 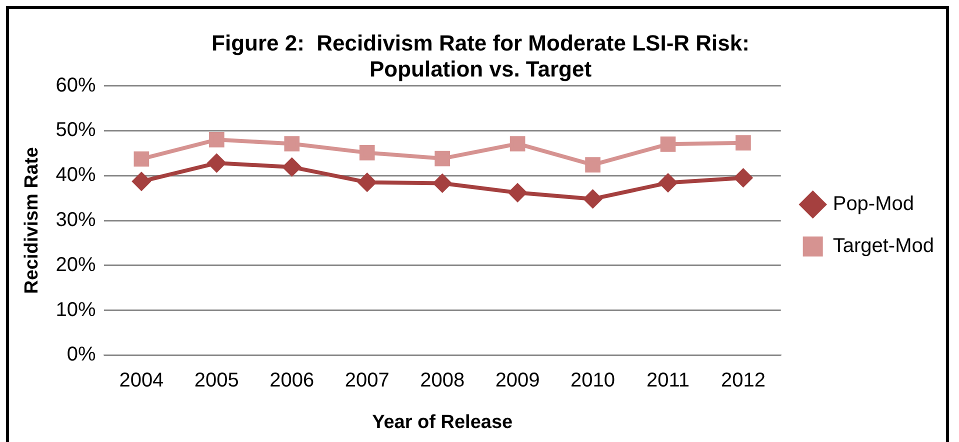 What do you see at coordinates (32, 220) in the screenshot?
I see `y-axis-title: Recidivism Rate` at bounding box center [32, 220].